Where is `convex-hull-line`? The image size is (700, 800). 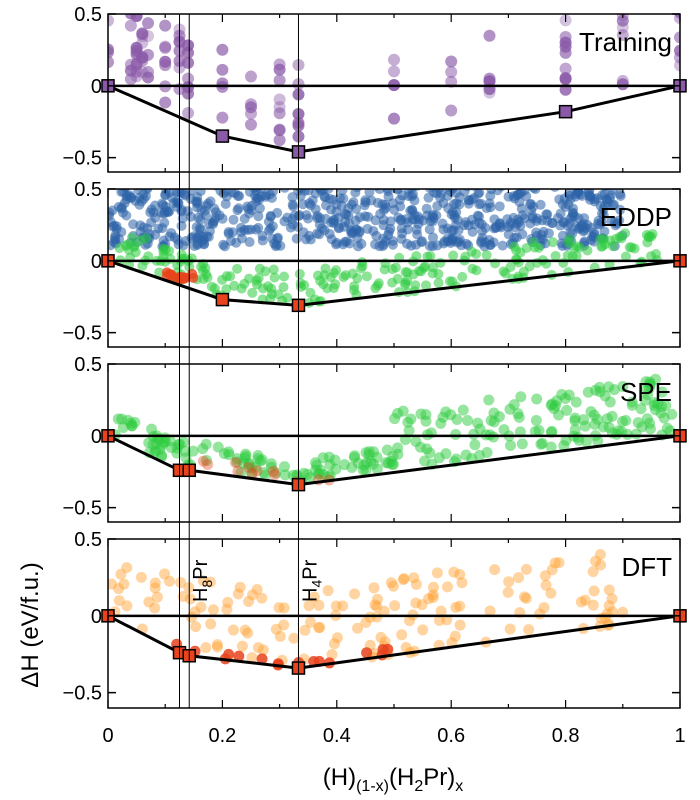
convex-hull-line is located at coordinates (394, 283).